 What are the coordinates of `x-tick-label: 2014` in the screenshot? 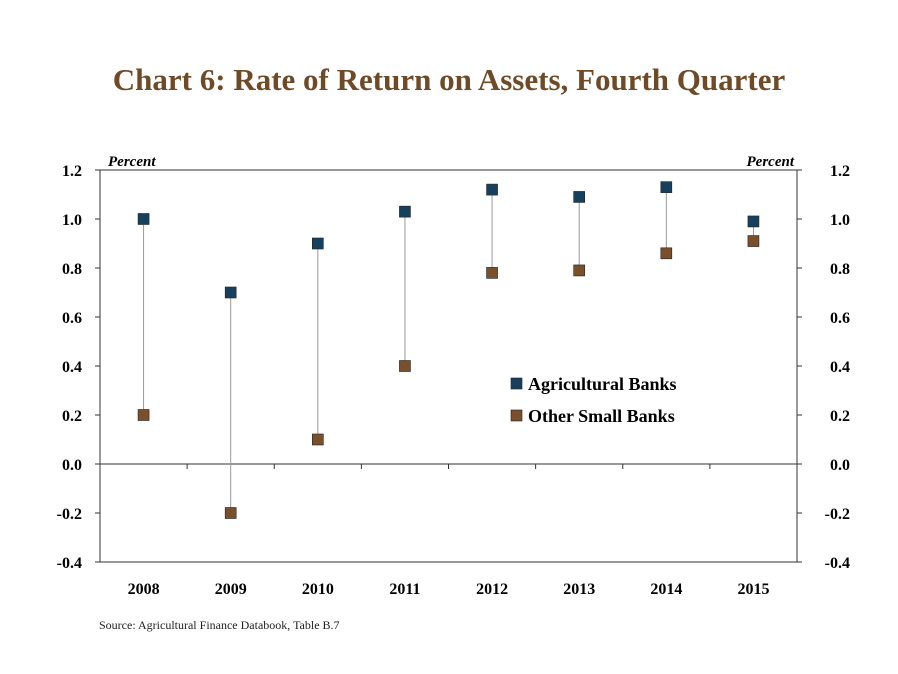 It's located at (666, 589).